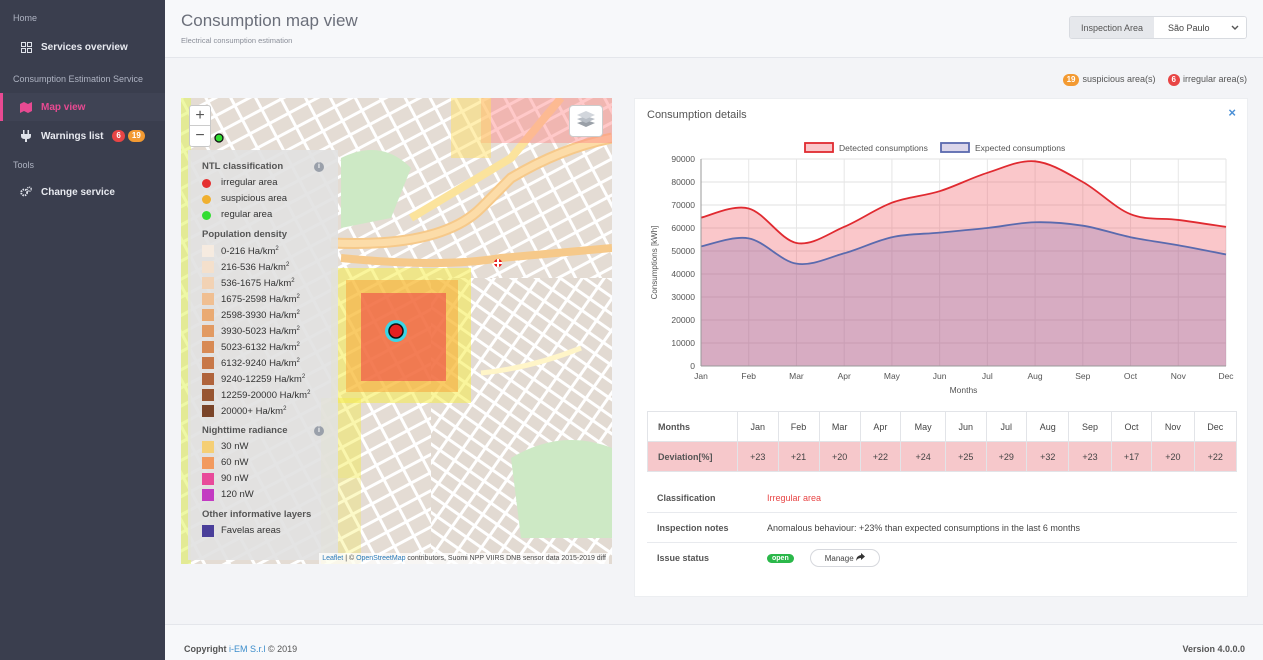 The image size is (1263, 660). What do you see at coordinates (1232, 112) in the screenshot?
I see `close-icon: ×` at bounding box center [1232, 112].